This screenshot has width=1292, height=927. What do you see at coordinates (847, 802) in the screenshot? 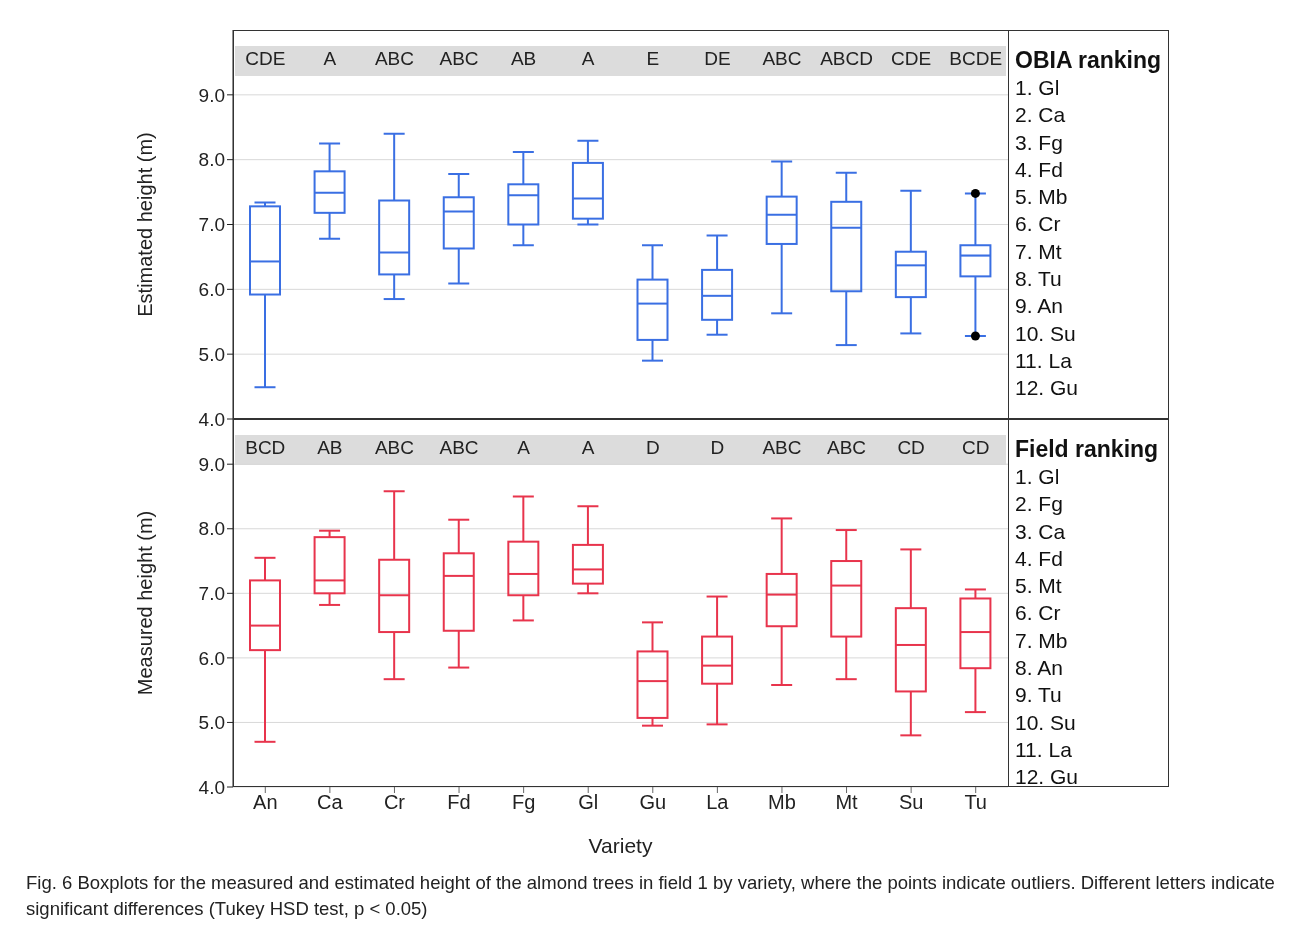
I see `x-tick-label: Mt` at bounding box center [847, 802].